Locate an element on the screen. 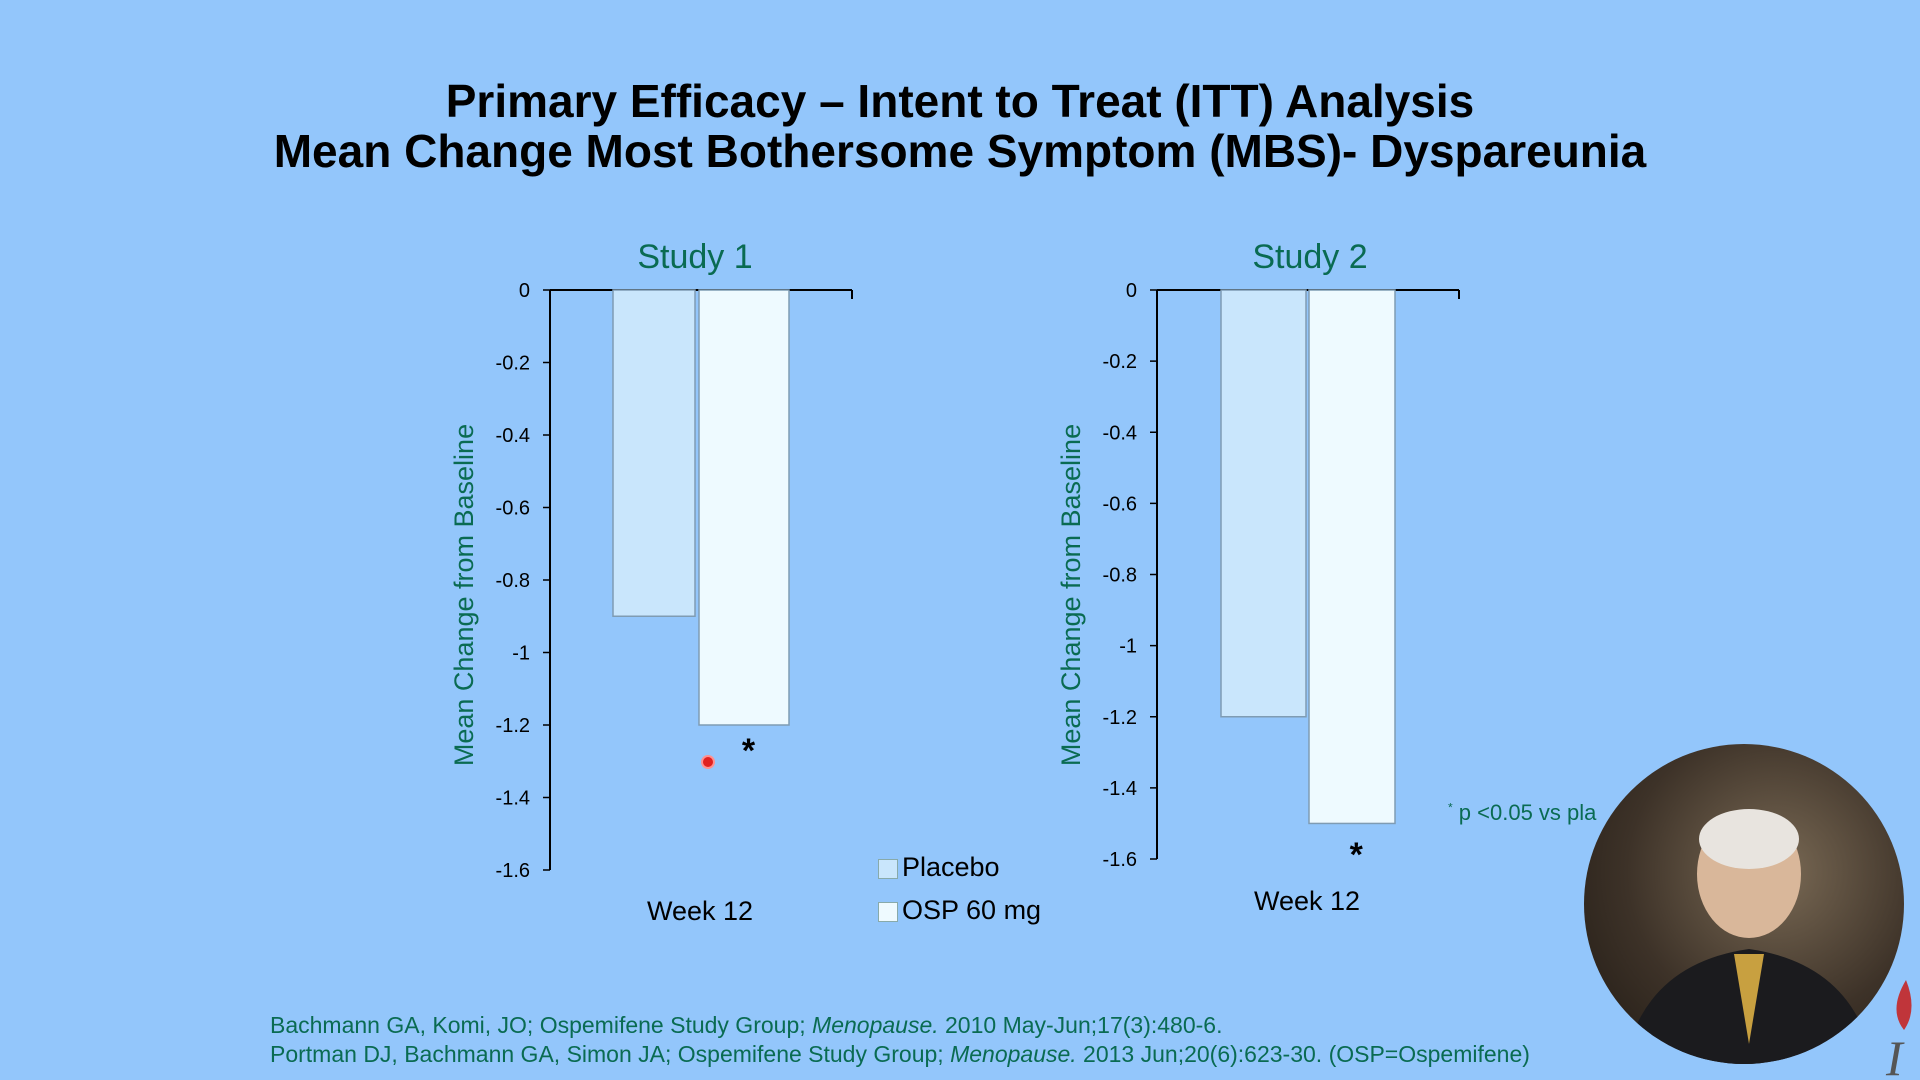 This screenshot has height=1080, width=1920. chart-2-y-tick-label: -0.6 is located at coordinates (1120, 504).